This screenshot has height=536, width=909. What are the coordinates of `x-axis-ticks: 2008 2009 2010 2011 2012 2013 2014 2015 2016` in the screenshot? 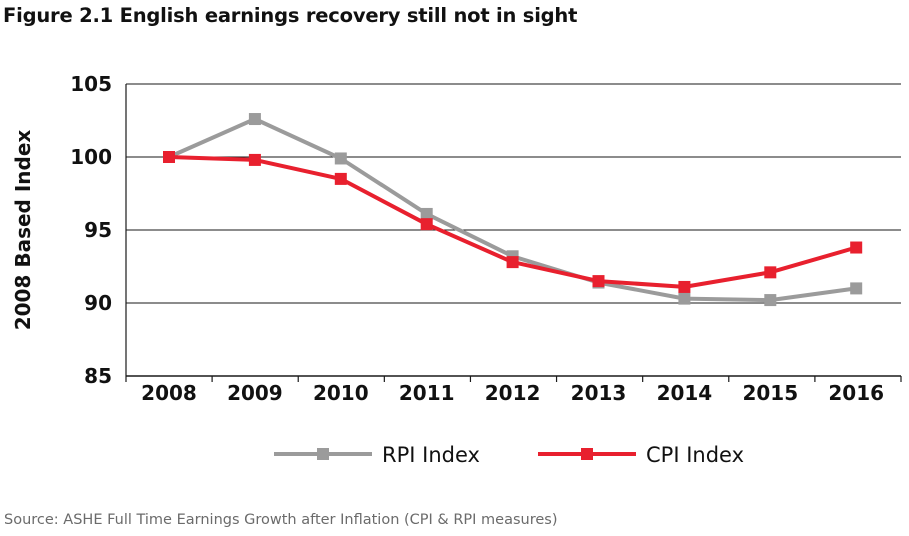 It's located at (512, 393).